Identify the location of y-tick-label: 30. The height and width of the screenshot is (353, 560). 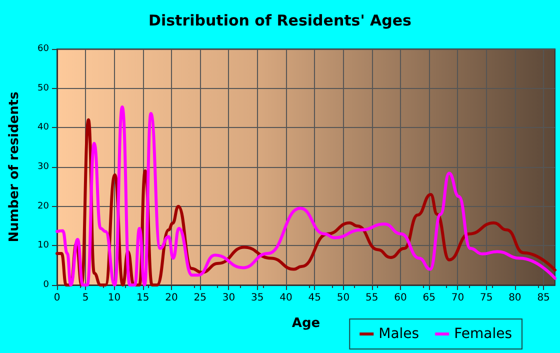
(44, 167).